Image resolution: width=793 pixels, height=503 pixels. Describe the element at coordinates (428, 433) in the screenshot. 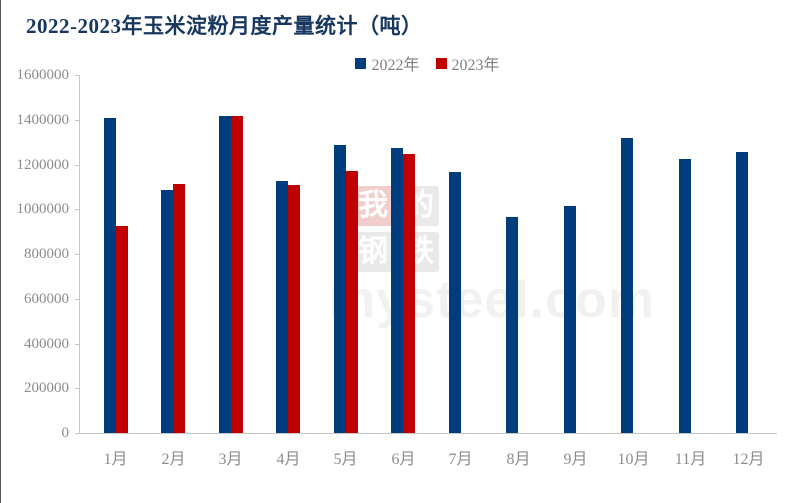

I see `x-axis-line` at that location.